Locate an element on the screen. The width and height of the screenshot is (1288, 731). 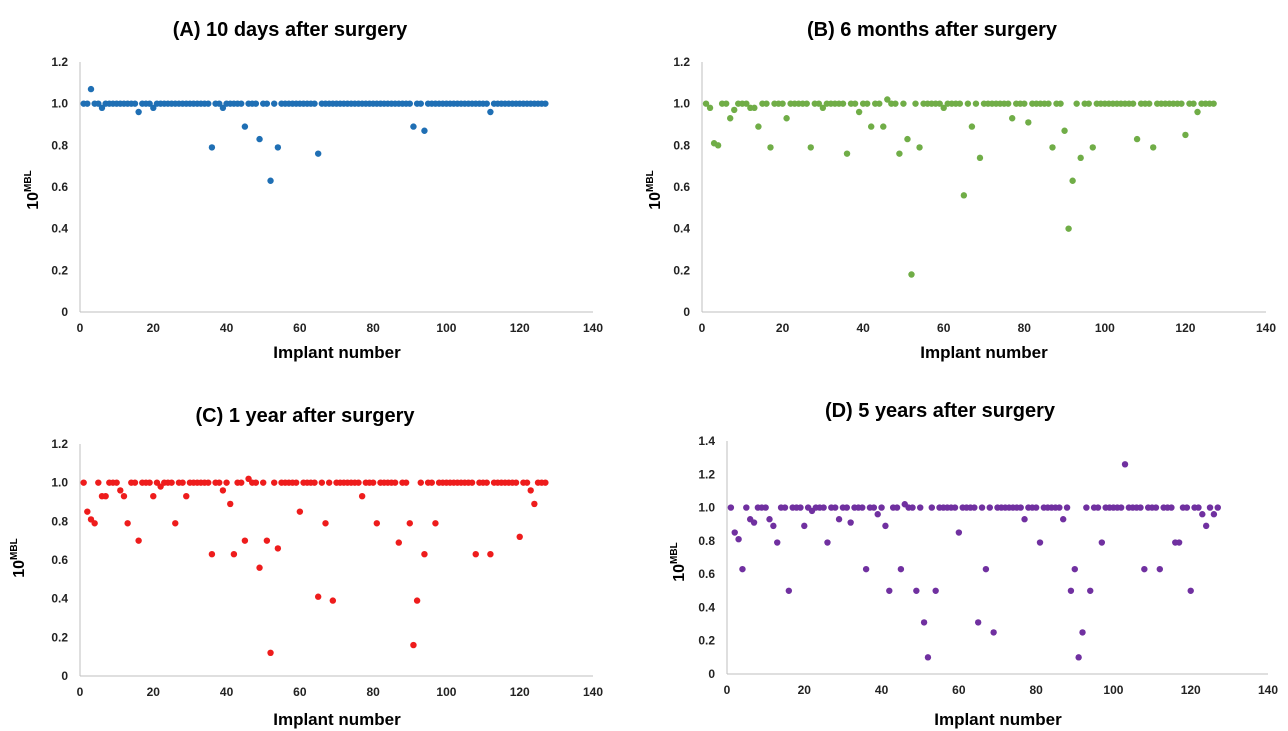
x-tick-label: 140 is located at coordinates (593, 328).